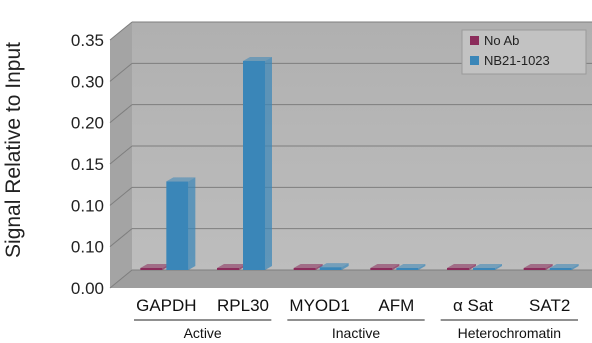  What do you see at coordinates (396, 305) in the screenshot?
I see `x-tick-label: AFM` at bounding box center [396, 305].